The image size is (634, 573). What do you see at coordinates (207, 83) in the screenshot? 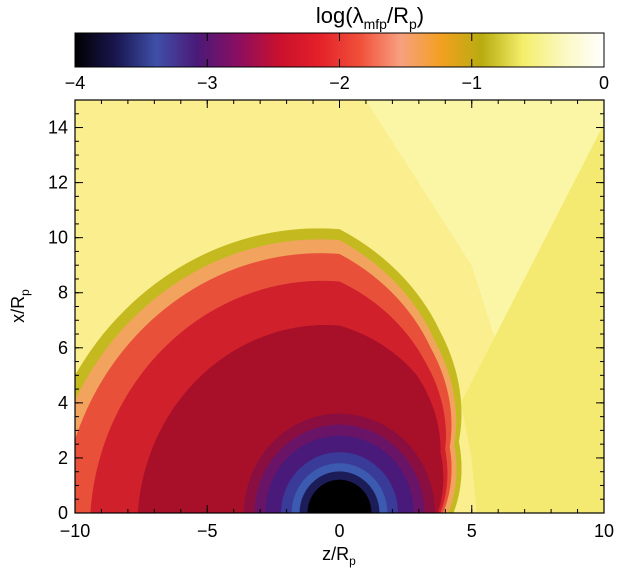
I see `colorbar-tick-label: −3` at bounding box center [207, 83].